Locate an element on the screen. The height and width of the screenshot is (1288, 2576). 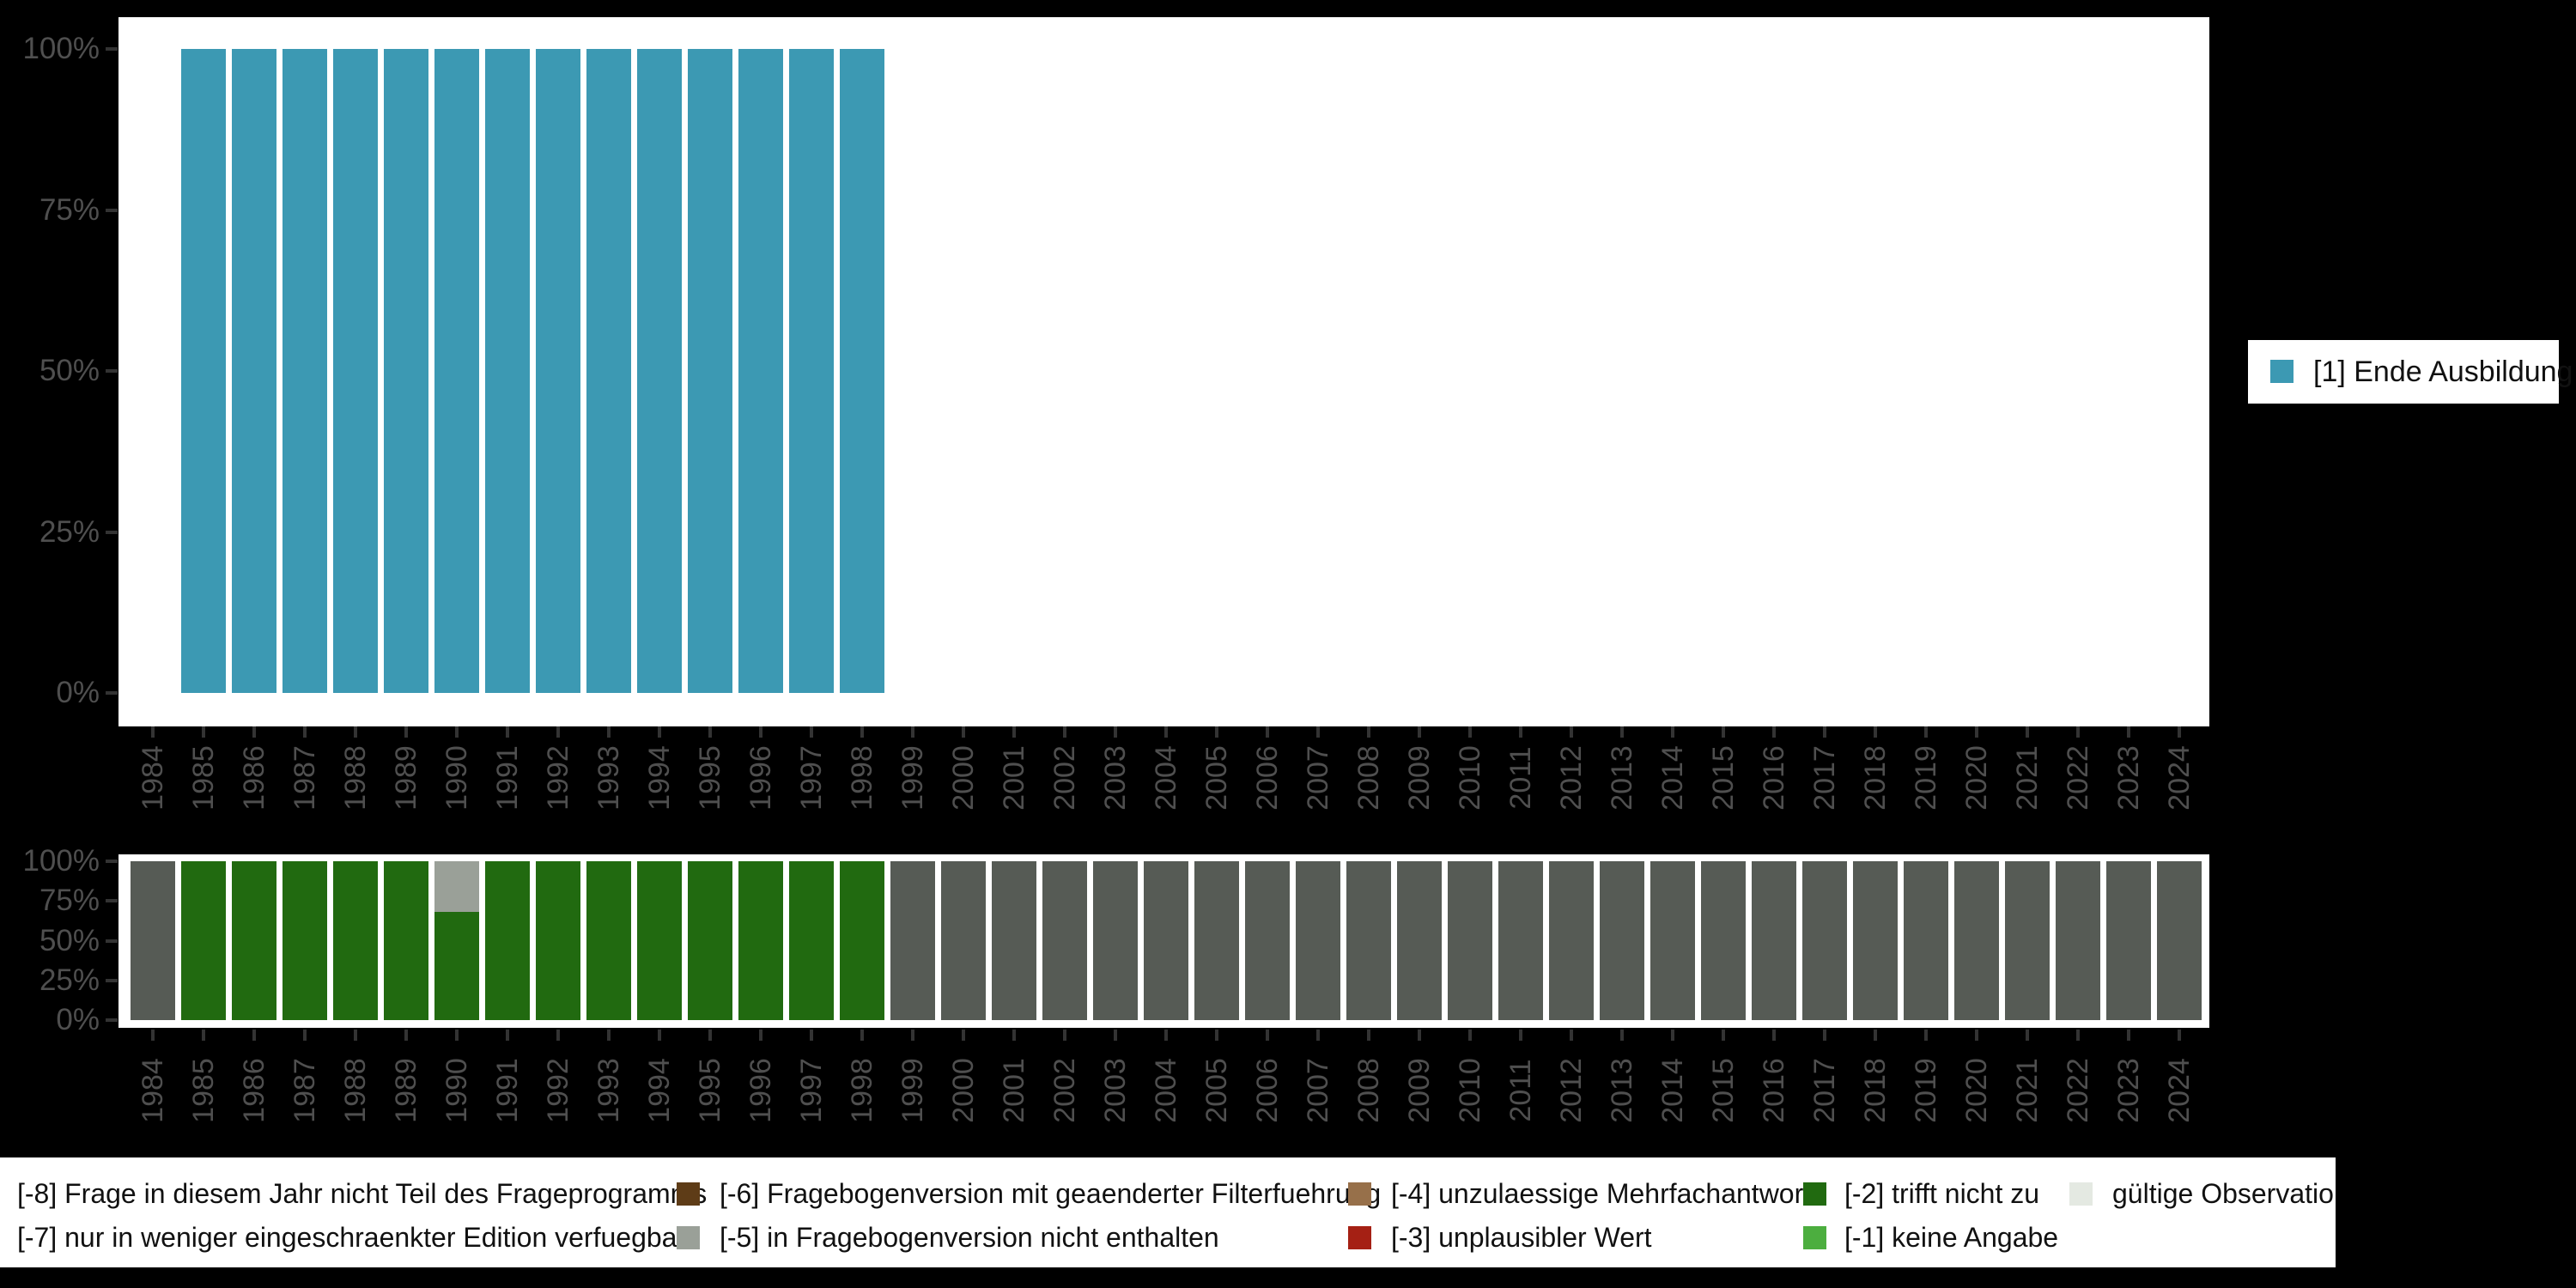
missing-bar-segment-2014 is located at coordinates (1672, 940).